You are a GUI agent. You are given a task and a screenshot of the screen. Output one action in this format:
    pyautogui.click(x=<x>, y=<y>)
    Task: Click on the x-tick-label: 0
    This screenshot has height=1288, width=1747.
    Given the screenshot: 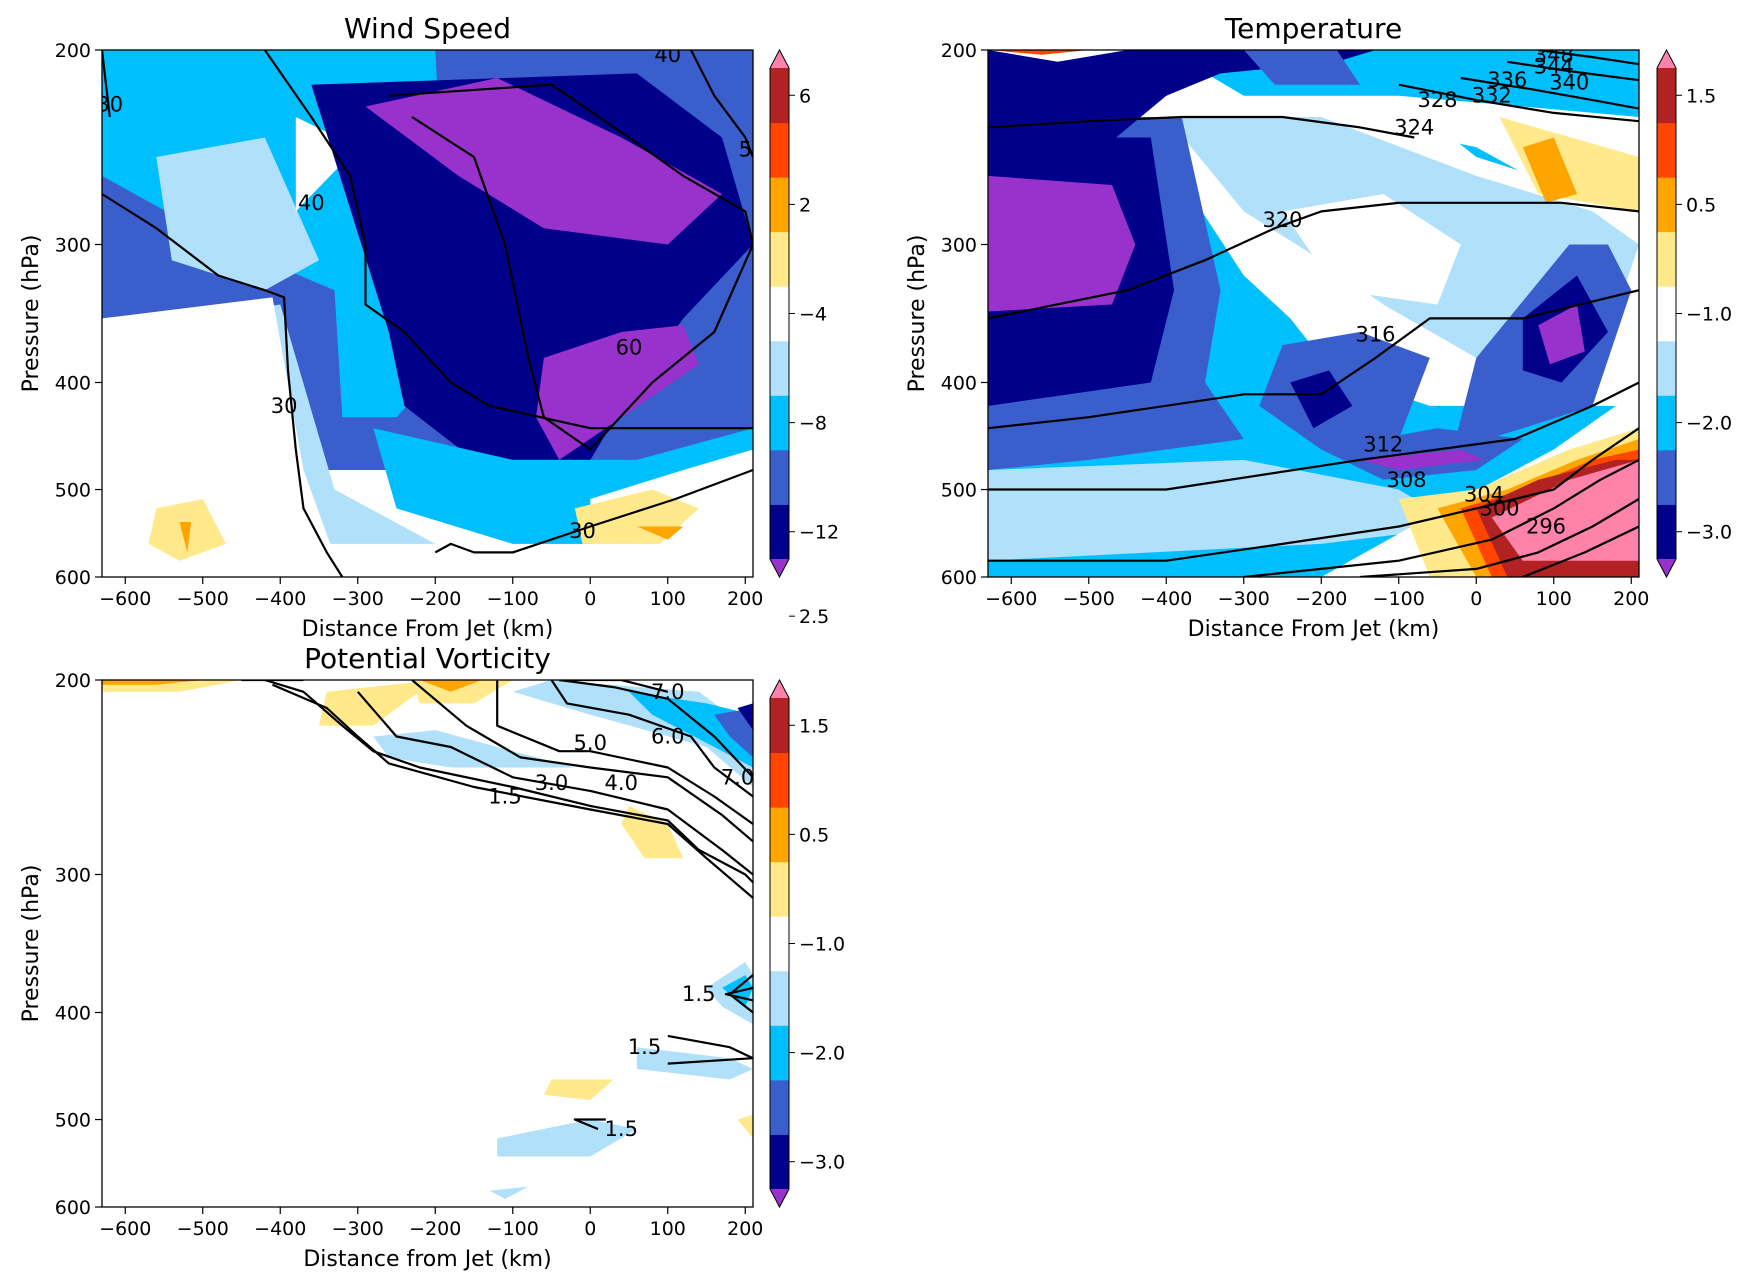 What is the action you would take?
    pyautogui.click(x=1476, y=599)
    